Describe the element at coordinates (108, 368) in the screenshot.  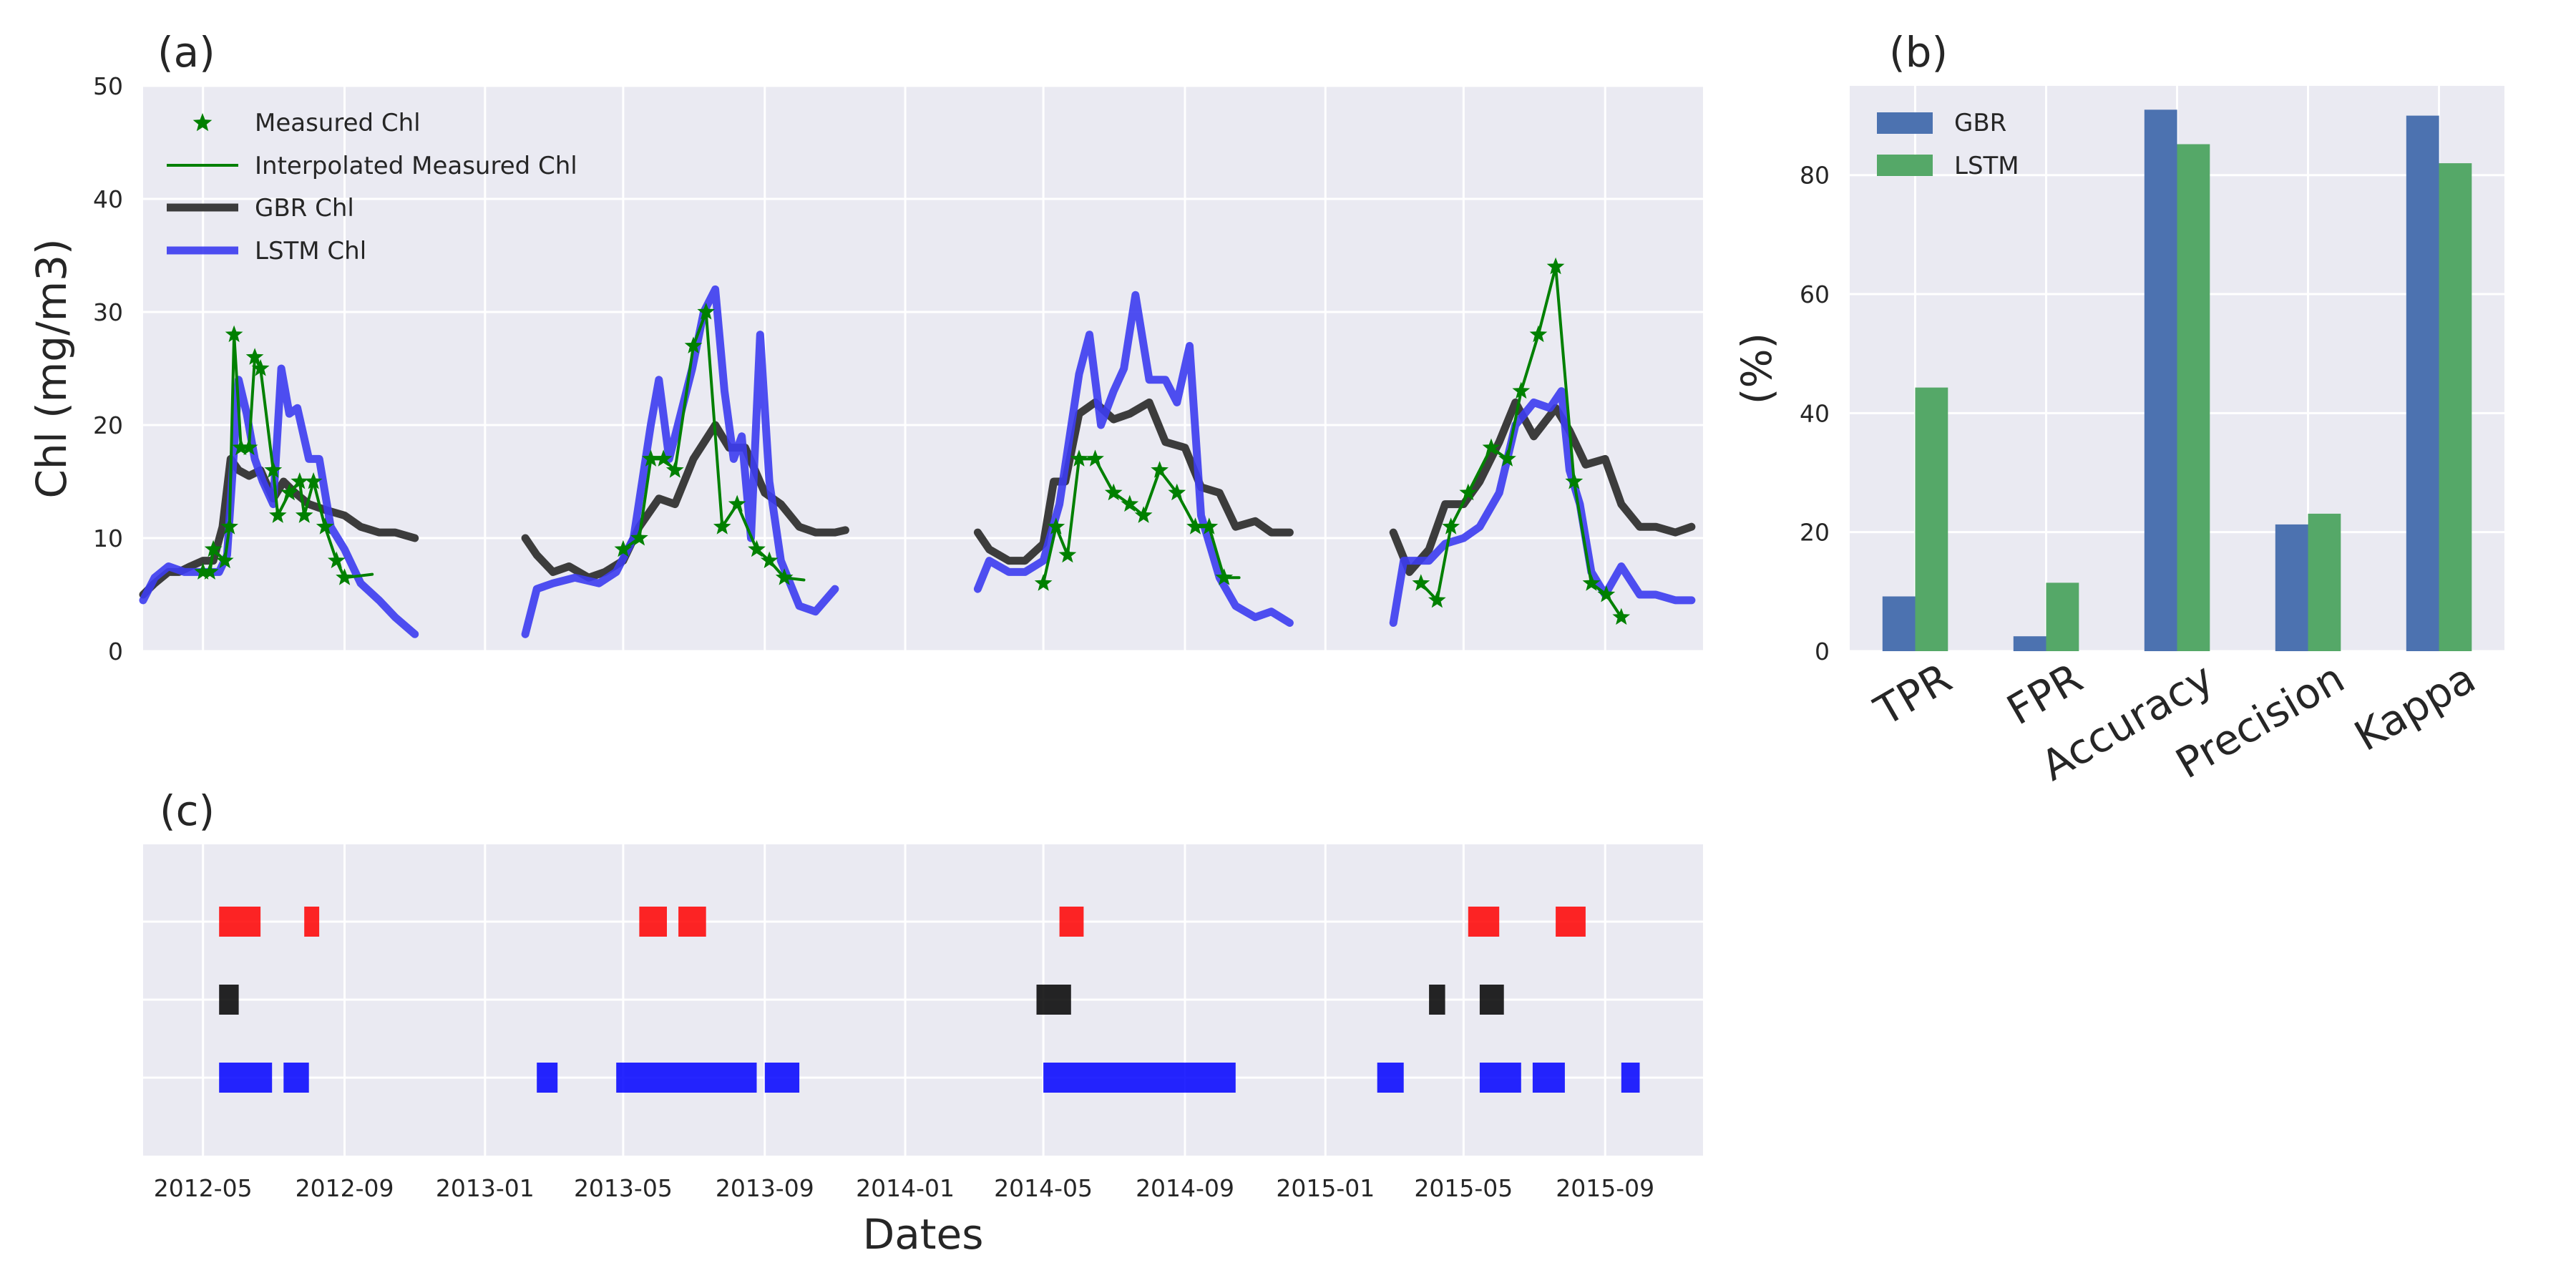
I see `panel-a-y-ticks: 0 10 20 30 40 50` at that location.